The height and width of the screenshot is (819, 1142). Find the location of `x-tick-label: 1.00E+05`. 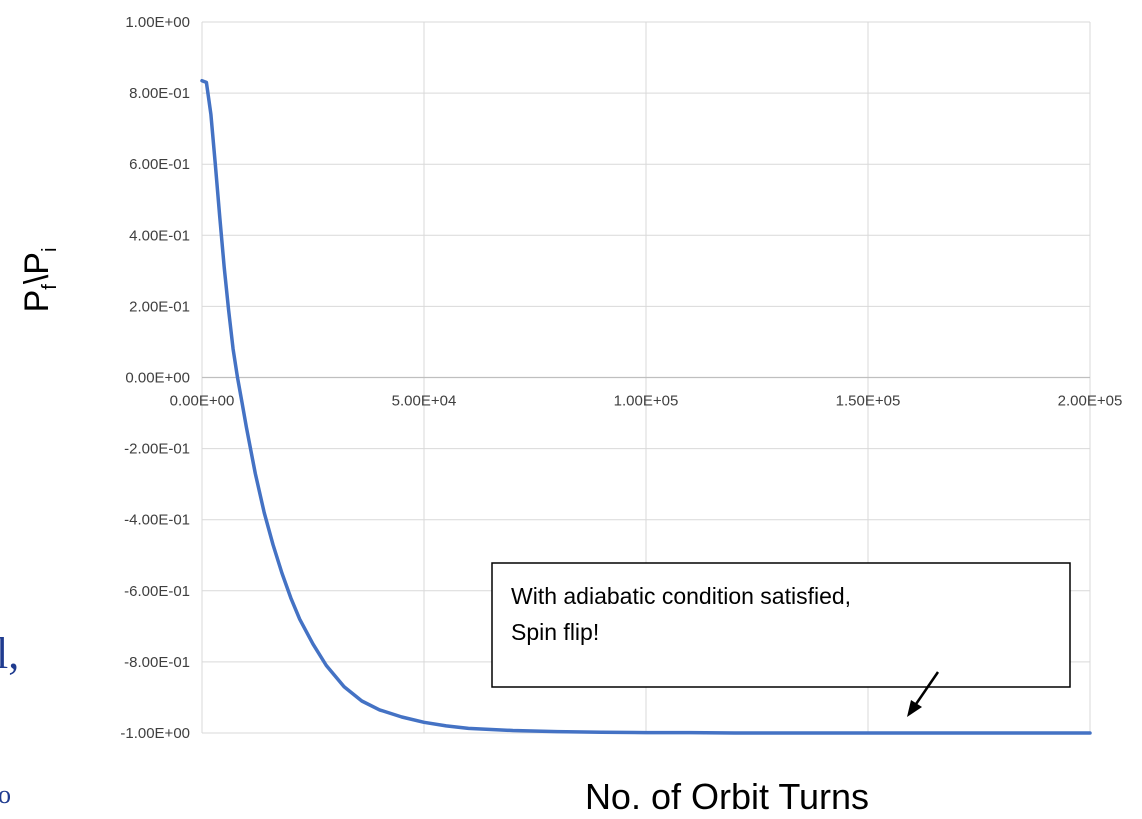

x-tick-label: 1.00E+05 is located at coordinates (646, 401).